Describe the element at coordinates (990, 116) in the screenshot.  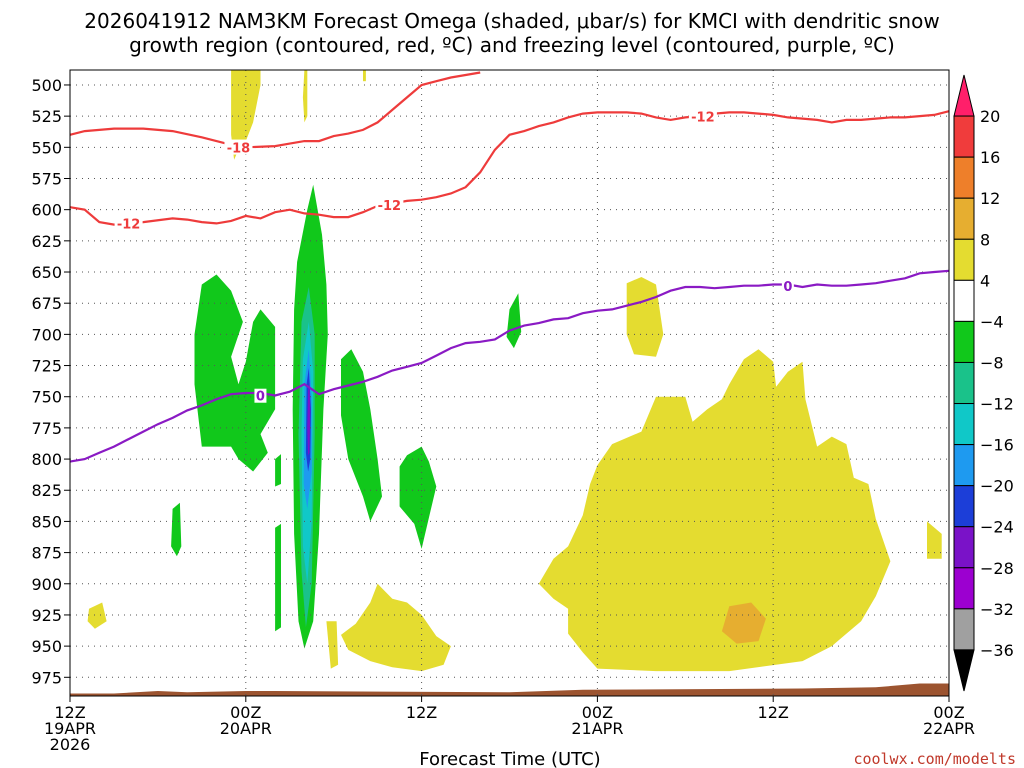
I see `colorbar-label: 20` at that location.